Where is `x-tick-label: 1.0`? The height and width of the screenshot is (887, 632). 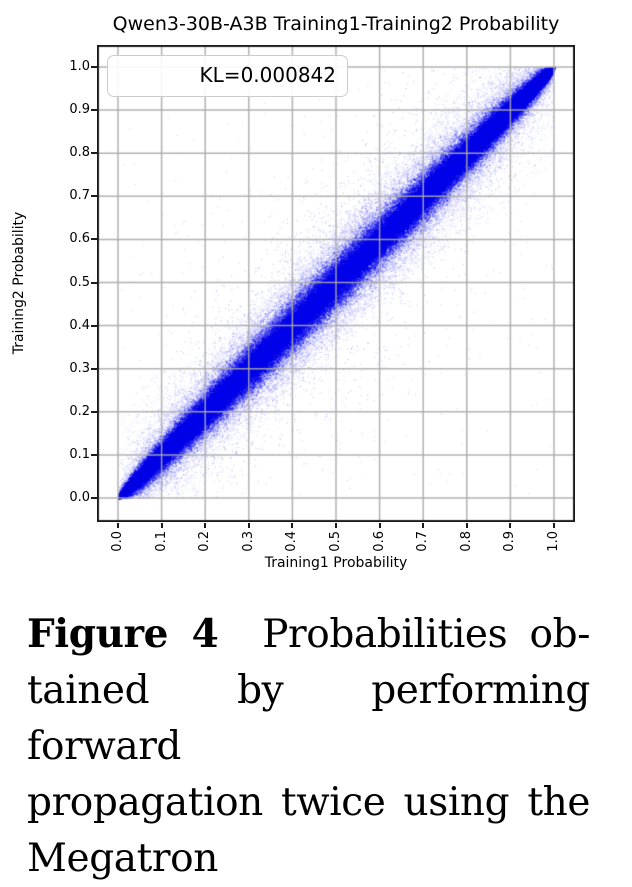
x-tick-label: 1.0 is located at coordinates (553, 541).